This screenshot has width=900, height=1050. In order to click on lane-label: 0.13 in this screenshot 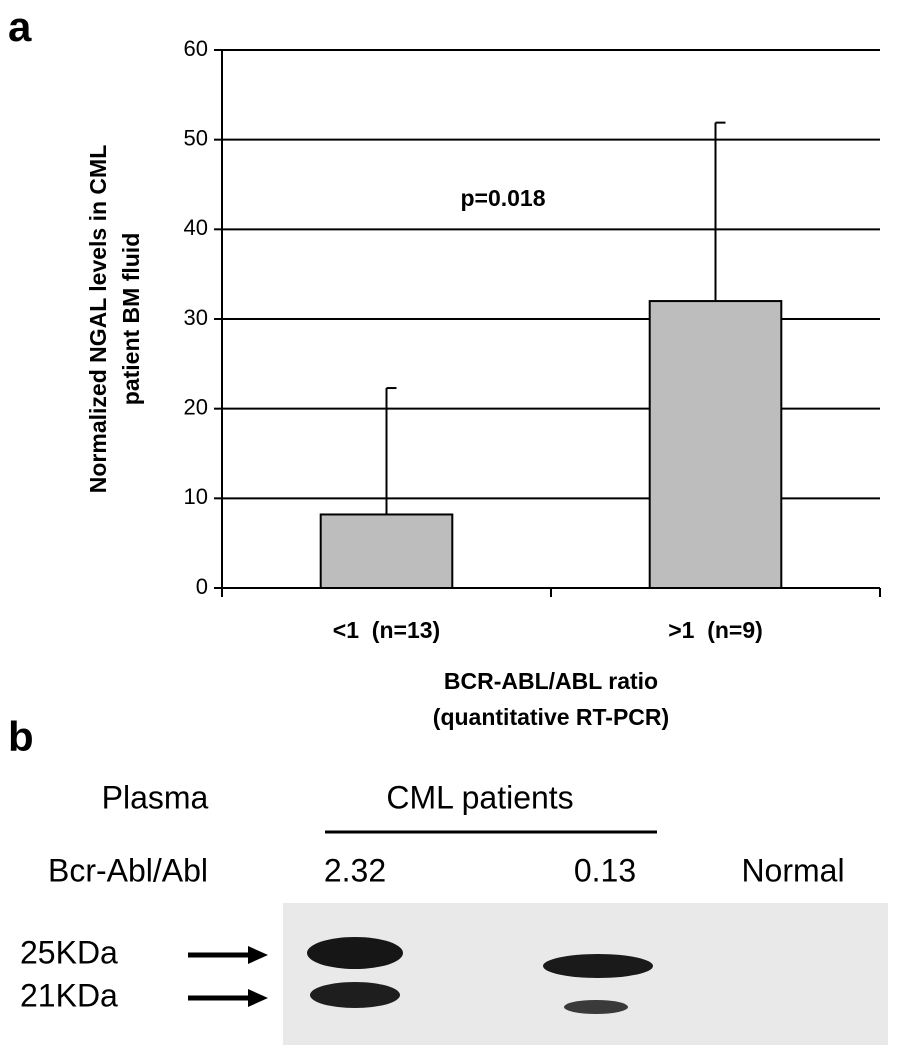, I will do `click(605, 870)`.